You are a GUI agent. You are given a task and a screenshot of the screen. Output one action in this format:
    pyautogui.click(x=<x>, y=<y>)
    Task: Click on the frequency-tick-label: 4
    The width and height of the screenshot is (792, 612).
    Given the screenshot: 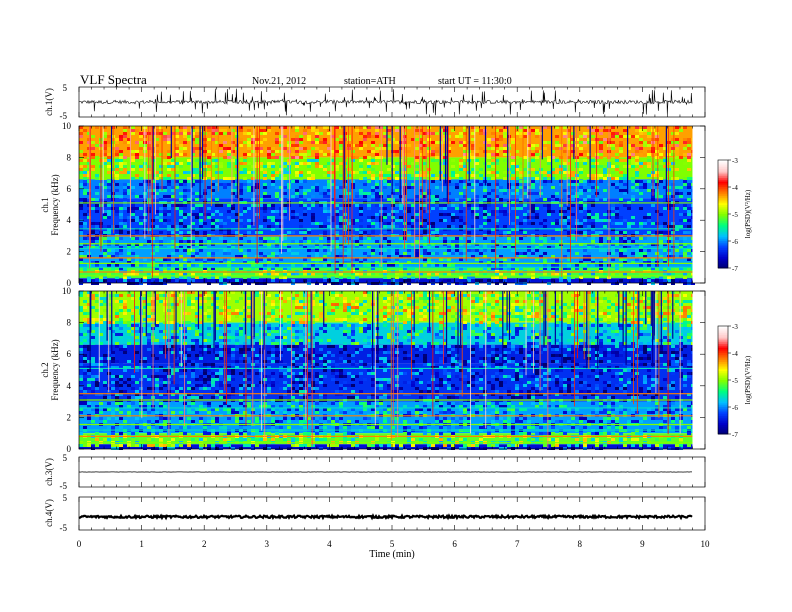 What is the action you would take?
    pyautogui.click(x=69, y=220)
    